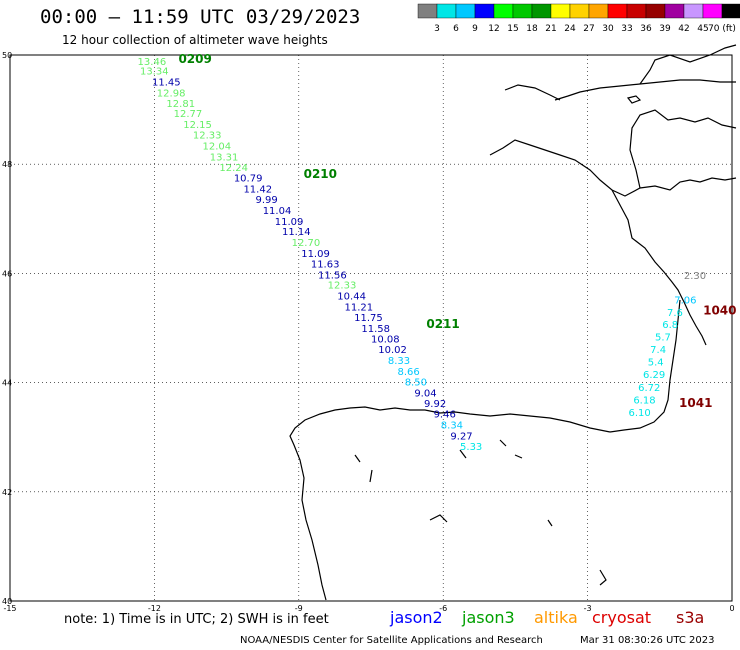  Describe the element at coordinates (659, 267) in the screenshot. I see `coast-biscay-france` at that location.